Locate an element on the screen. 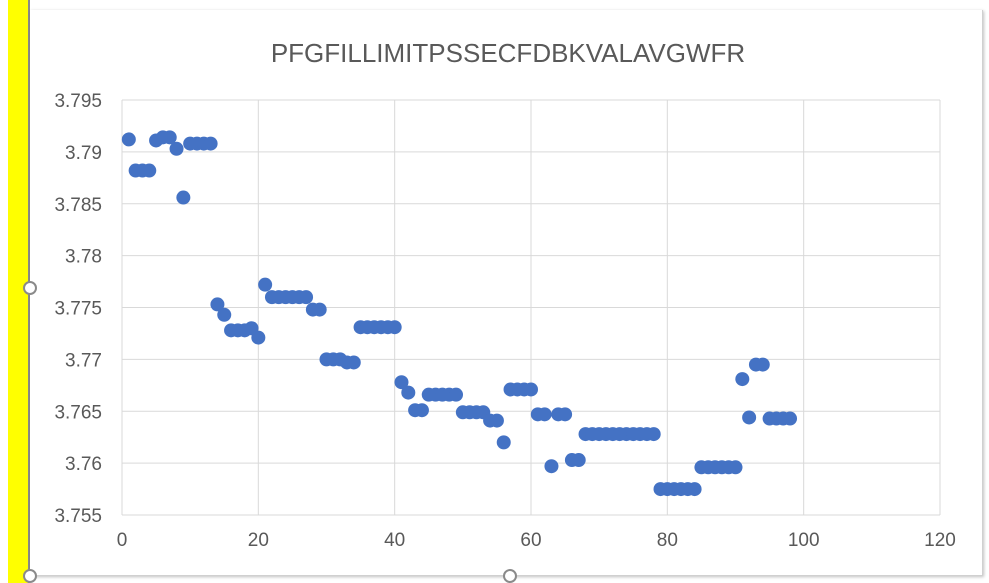 The height and width of the screenshot is (583, 989). x-tick-label: 40 is located at coordinates (394, 540).